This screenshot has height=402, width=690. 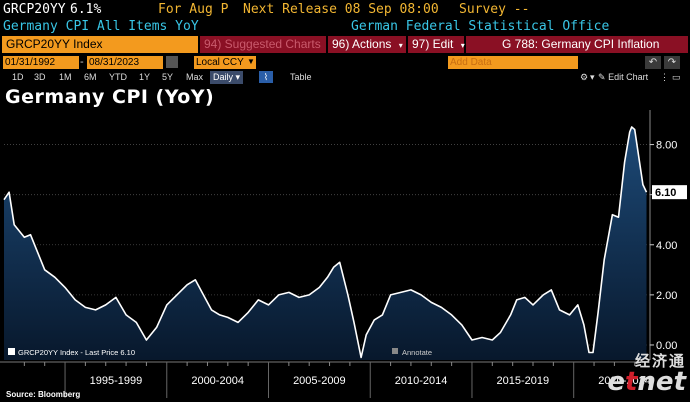 I want to click on redo-icon: ↷, so click(x=672, y=62).